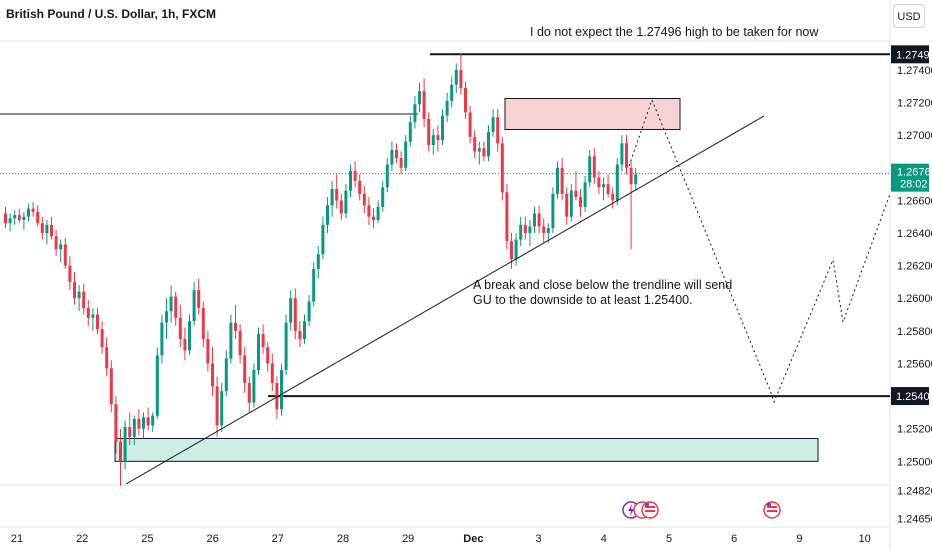  I want to click on currency-button: USD, so click(909, 16).